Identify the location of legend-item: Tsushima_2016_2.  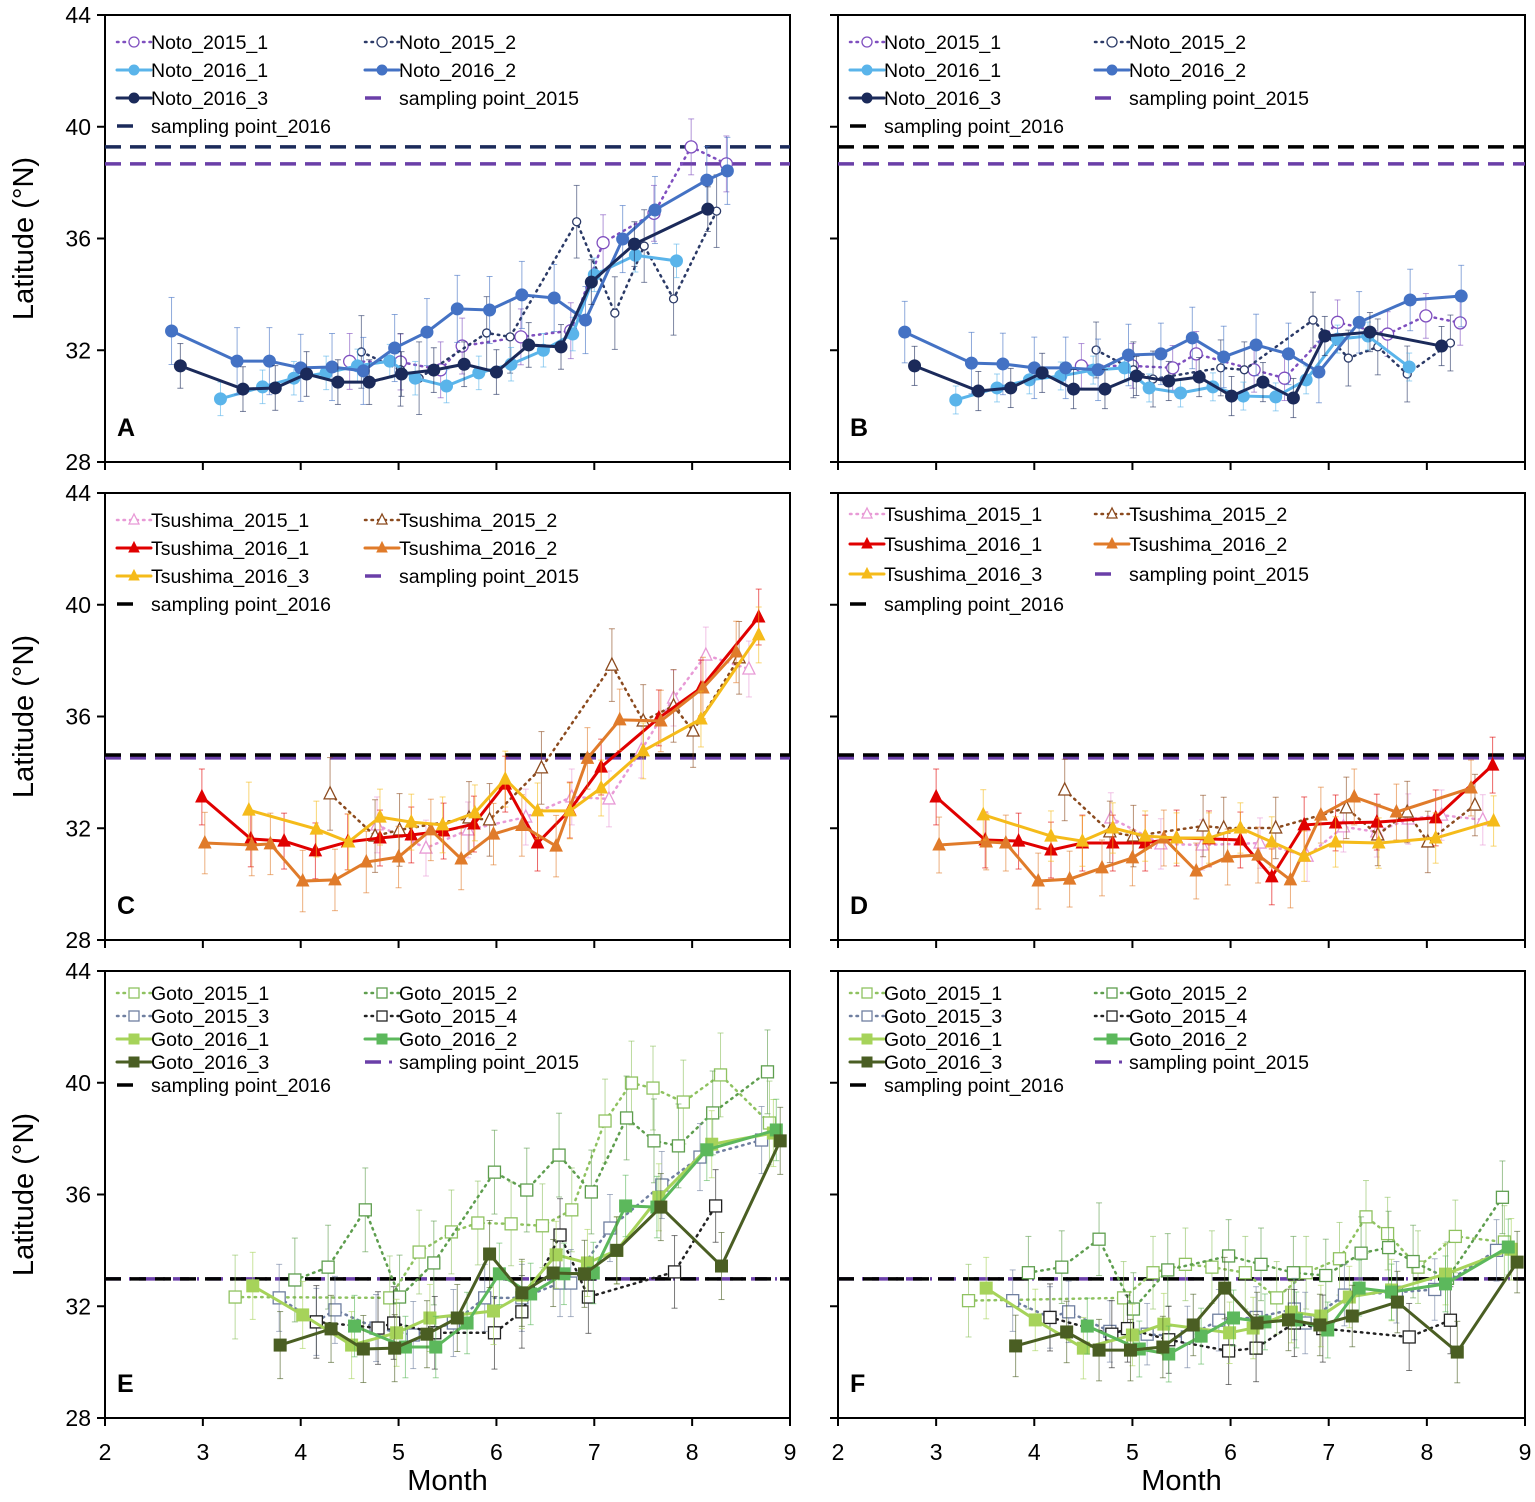
(460, 549).